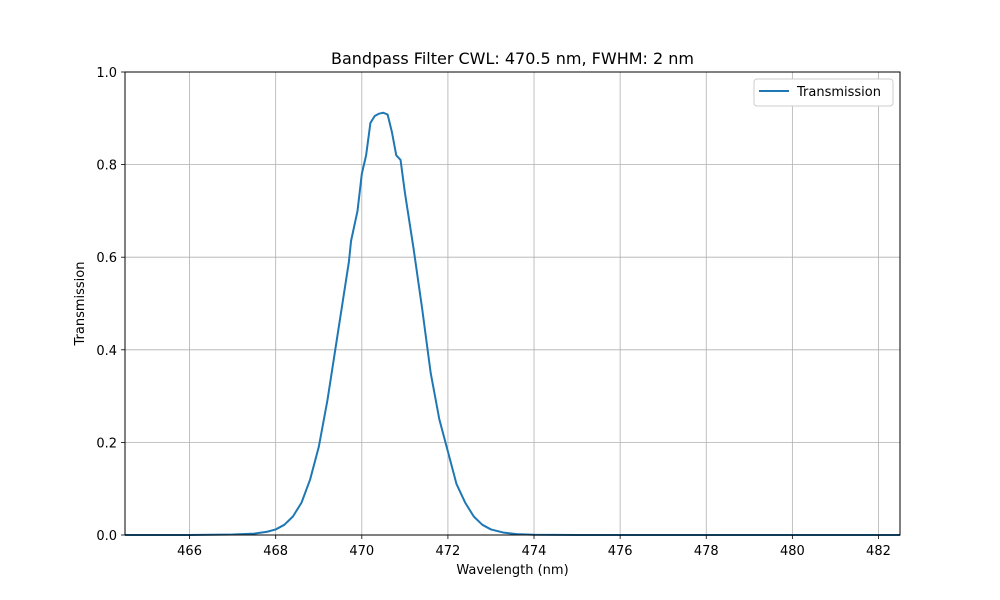  I want to click on legend-box, so click(823, 92).